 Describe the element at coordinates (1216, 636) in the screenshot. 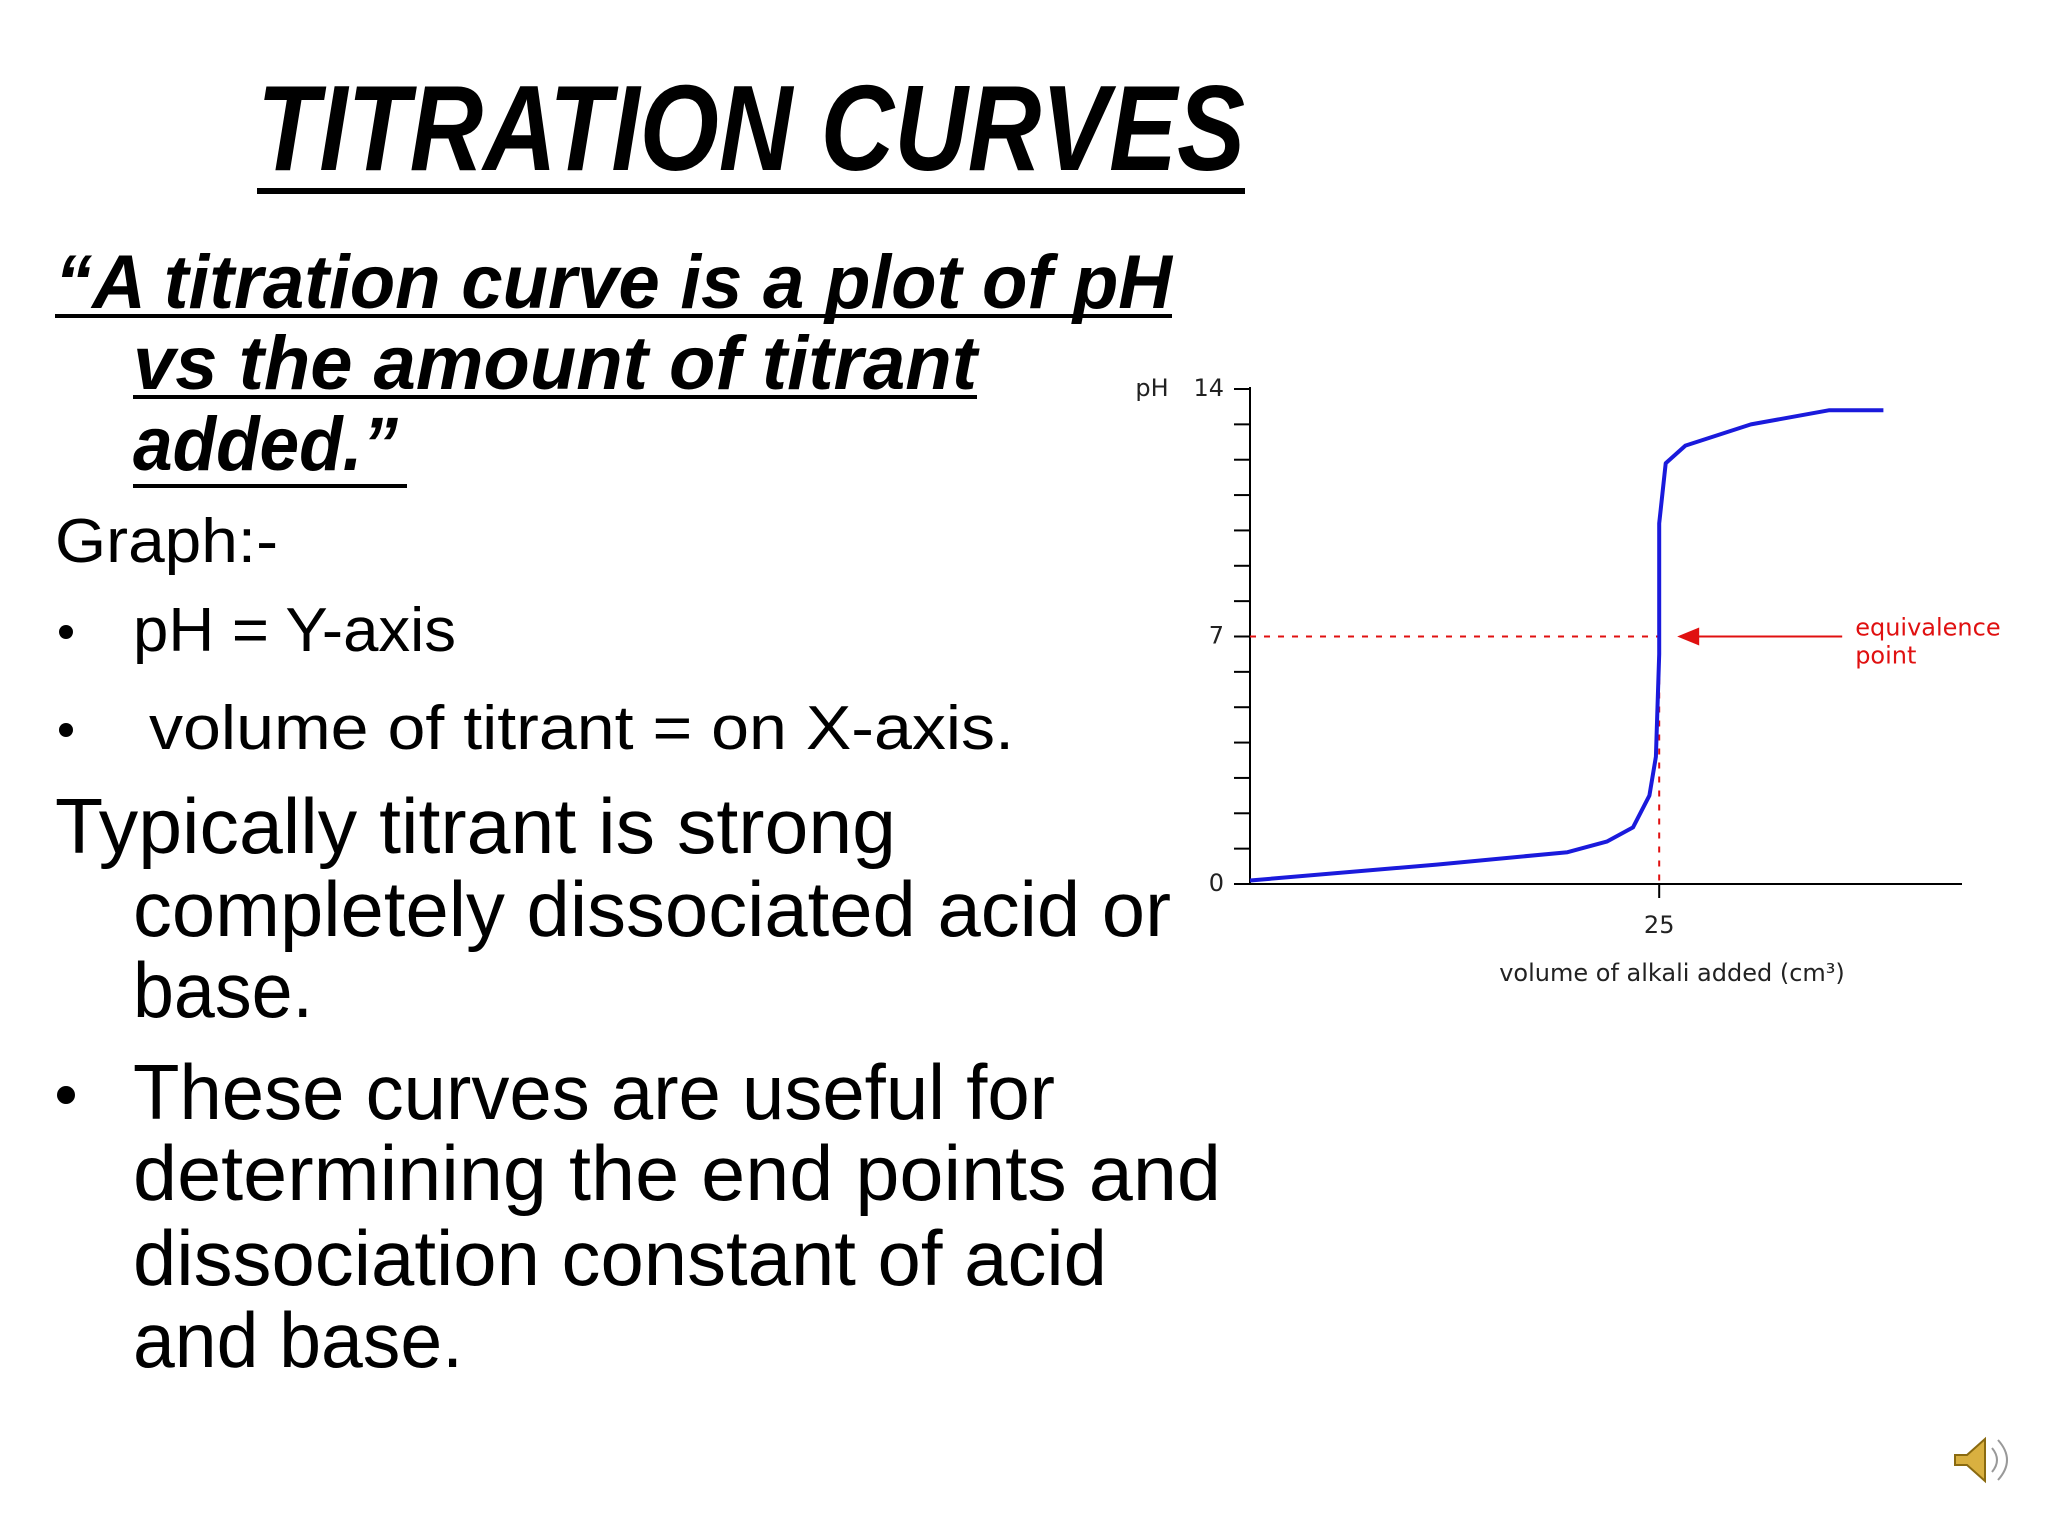

I see `y-tick-label: 7` at that location.